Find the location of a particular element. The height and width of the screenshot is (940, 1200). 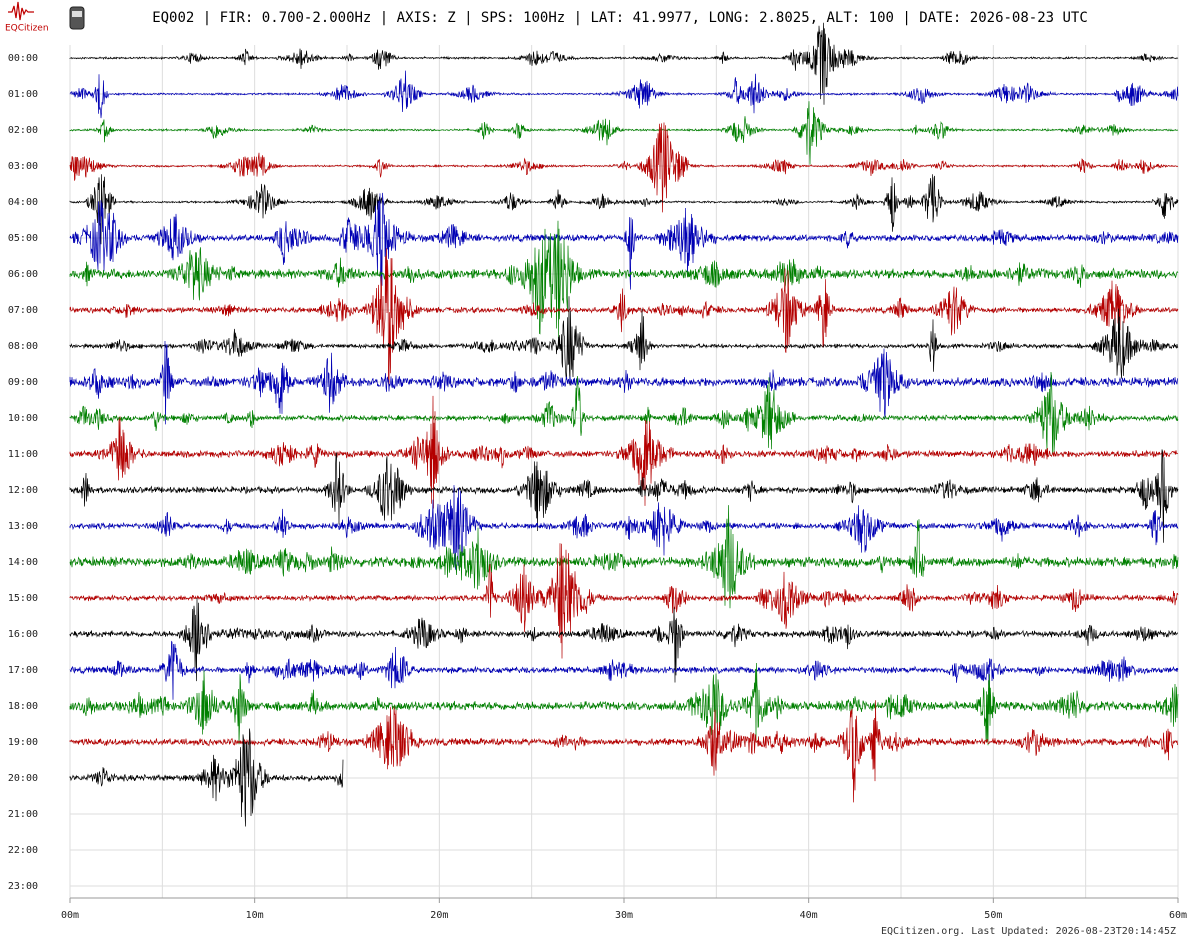

row-label: 02:00 is located at coordinates (23, 130).